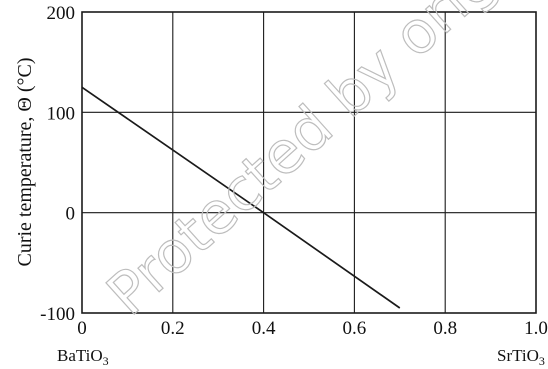 The width and height of the screenshot is (548, 369). What do you see at coordinates (57, 314) in the screenshot?
I see `y-tick-label: -100` at bounding box center [57, 314].